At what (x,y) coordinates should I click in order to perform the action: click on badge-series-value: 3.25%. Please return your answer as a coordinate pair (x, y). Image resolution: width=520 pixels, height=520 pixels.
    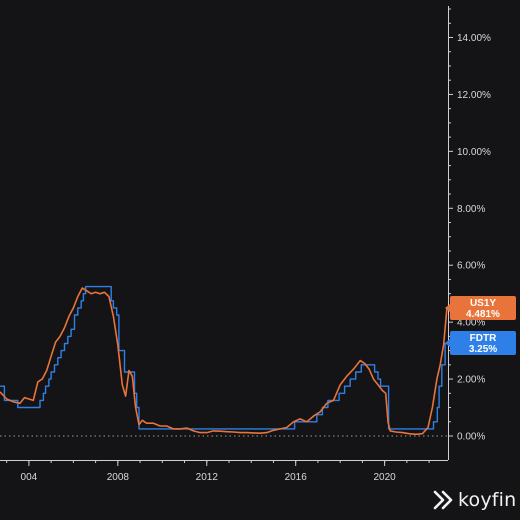
    Looking at the image, I should click on (483, 349).